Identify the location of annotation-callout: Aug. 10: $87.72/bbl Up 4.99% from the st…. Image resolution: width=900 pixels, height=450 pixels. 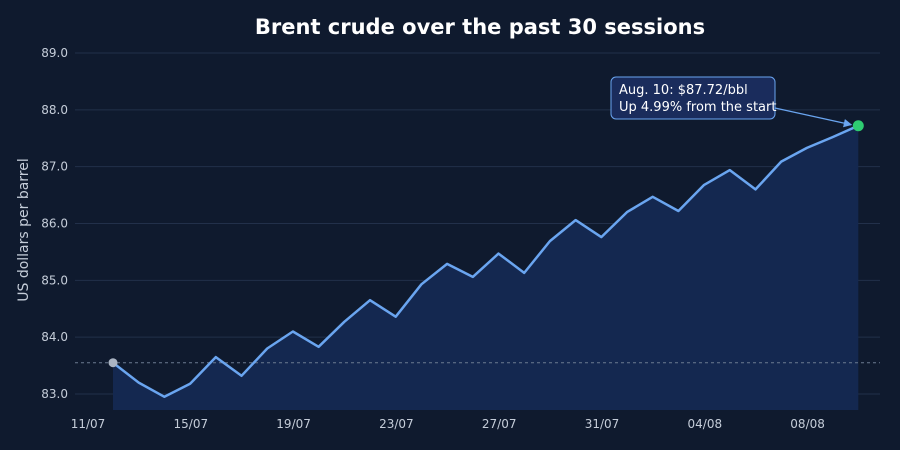
(731, 102).